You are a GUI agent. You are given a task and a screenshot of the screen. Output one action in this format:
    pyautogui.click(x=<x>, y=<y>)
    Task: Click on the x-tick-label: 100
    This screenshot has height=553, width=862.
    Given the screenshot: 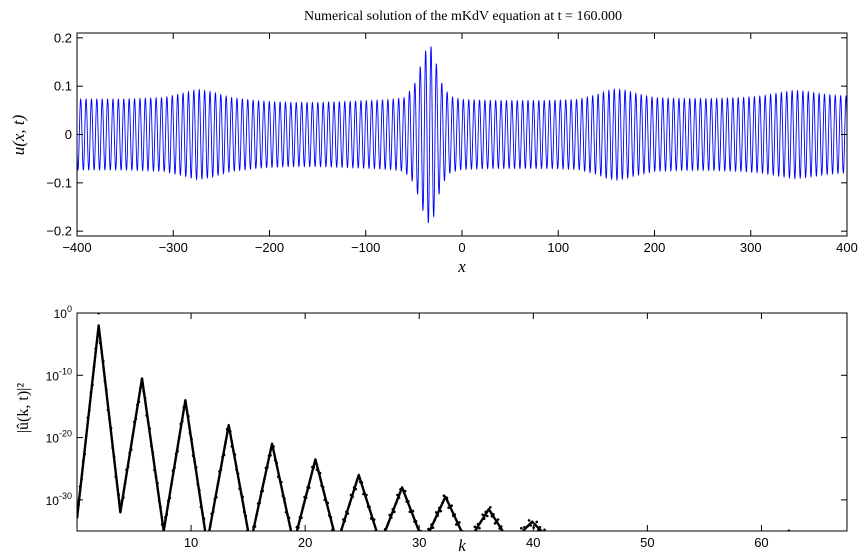 What is the action you would take?
    pyautogui.click(x=558, y=247)
    